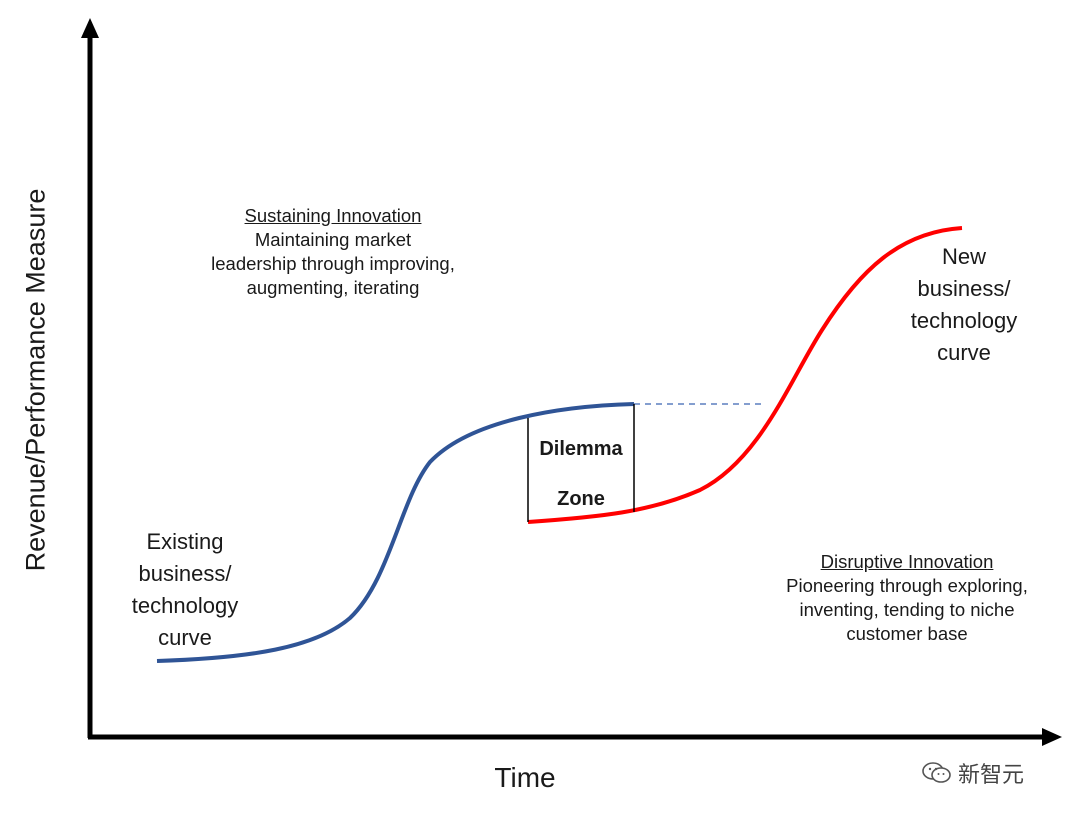  Describe the element at coordinates (964, 305) in the screenshot. I see `new-curve-label: New business/ technology curve` at that location.